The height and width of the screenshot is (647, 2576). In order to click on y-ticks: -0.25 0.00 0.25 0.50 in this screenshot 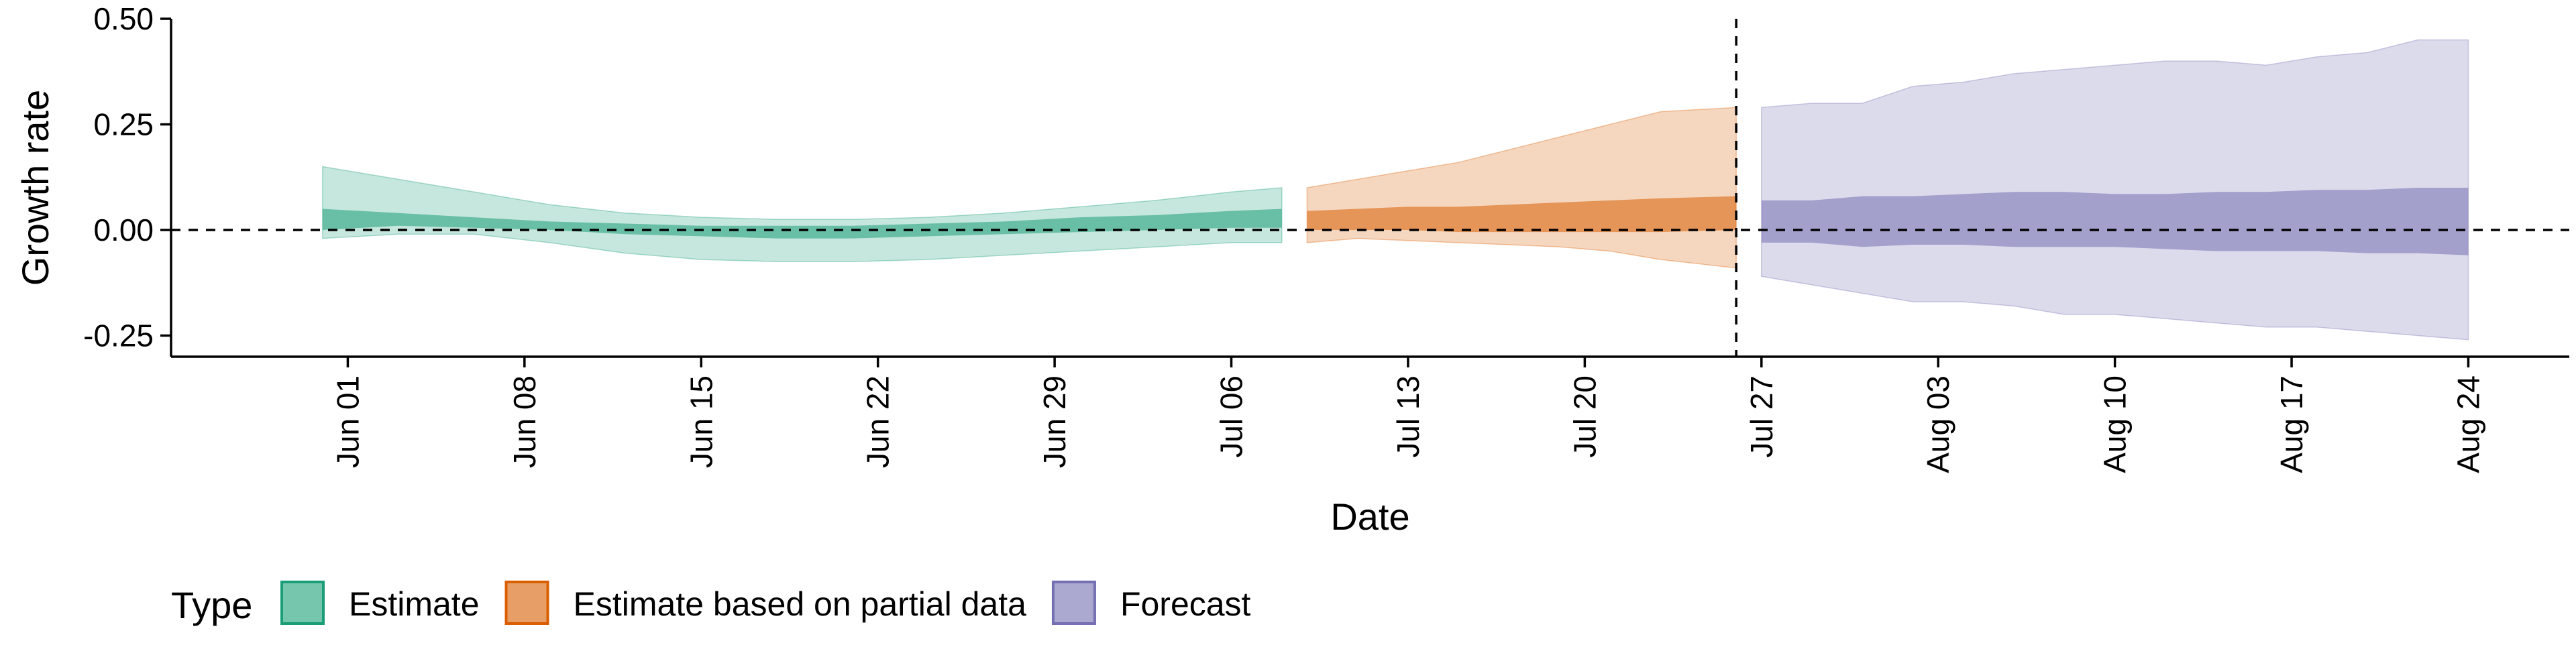, I will do `click(127, 177)`.